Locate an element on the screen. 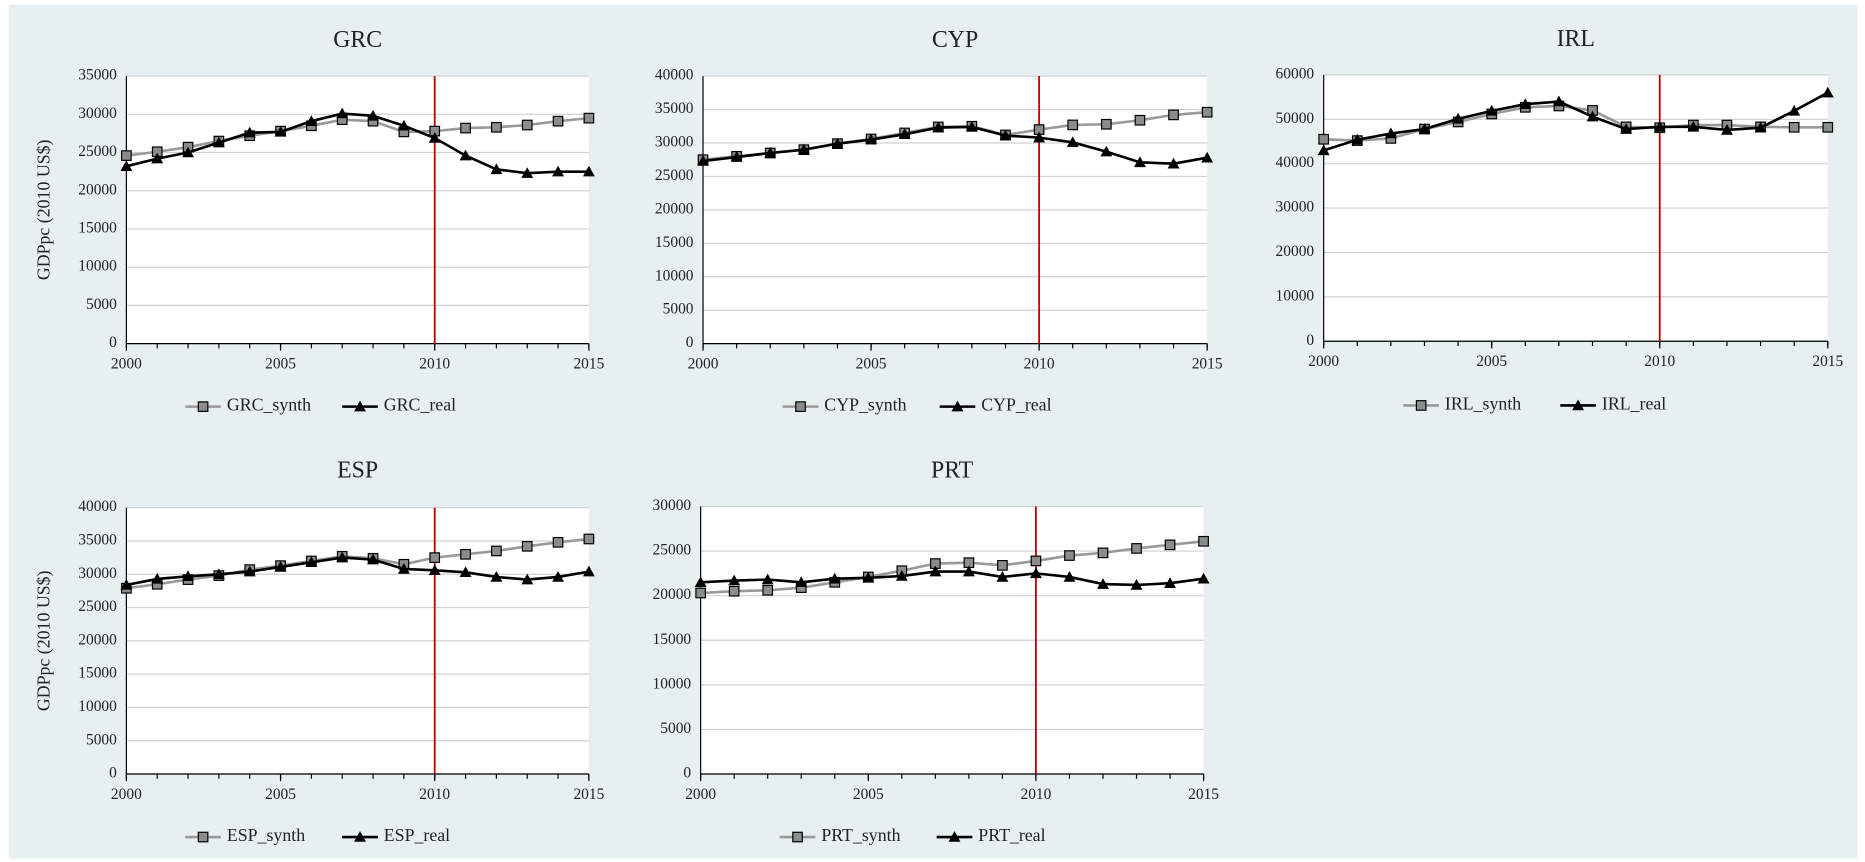  legend-label: PRT_real is located at coordinates (1011, 835).